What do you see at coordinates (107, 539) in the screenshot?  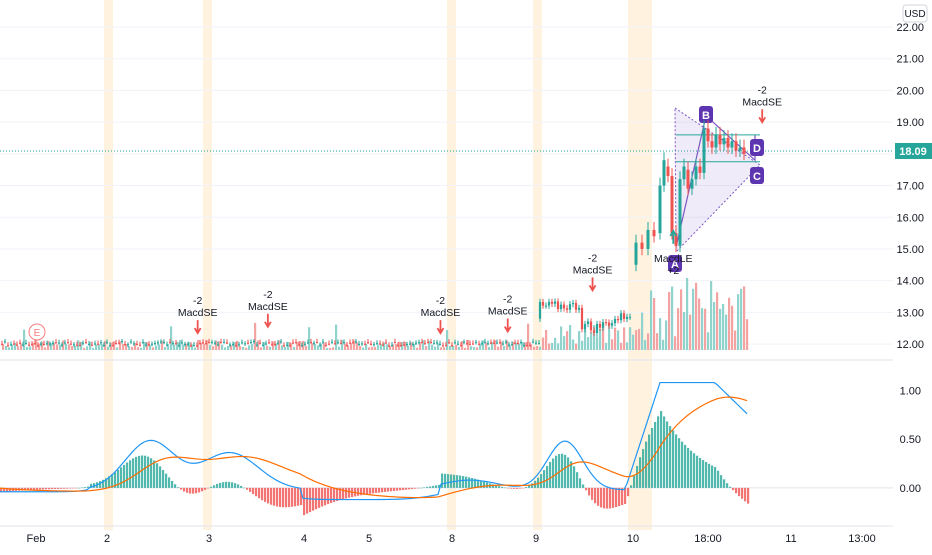 I see `time-tick-label: 2` at bounding box center [107, 539].